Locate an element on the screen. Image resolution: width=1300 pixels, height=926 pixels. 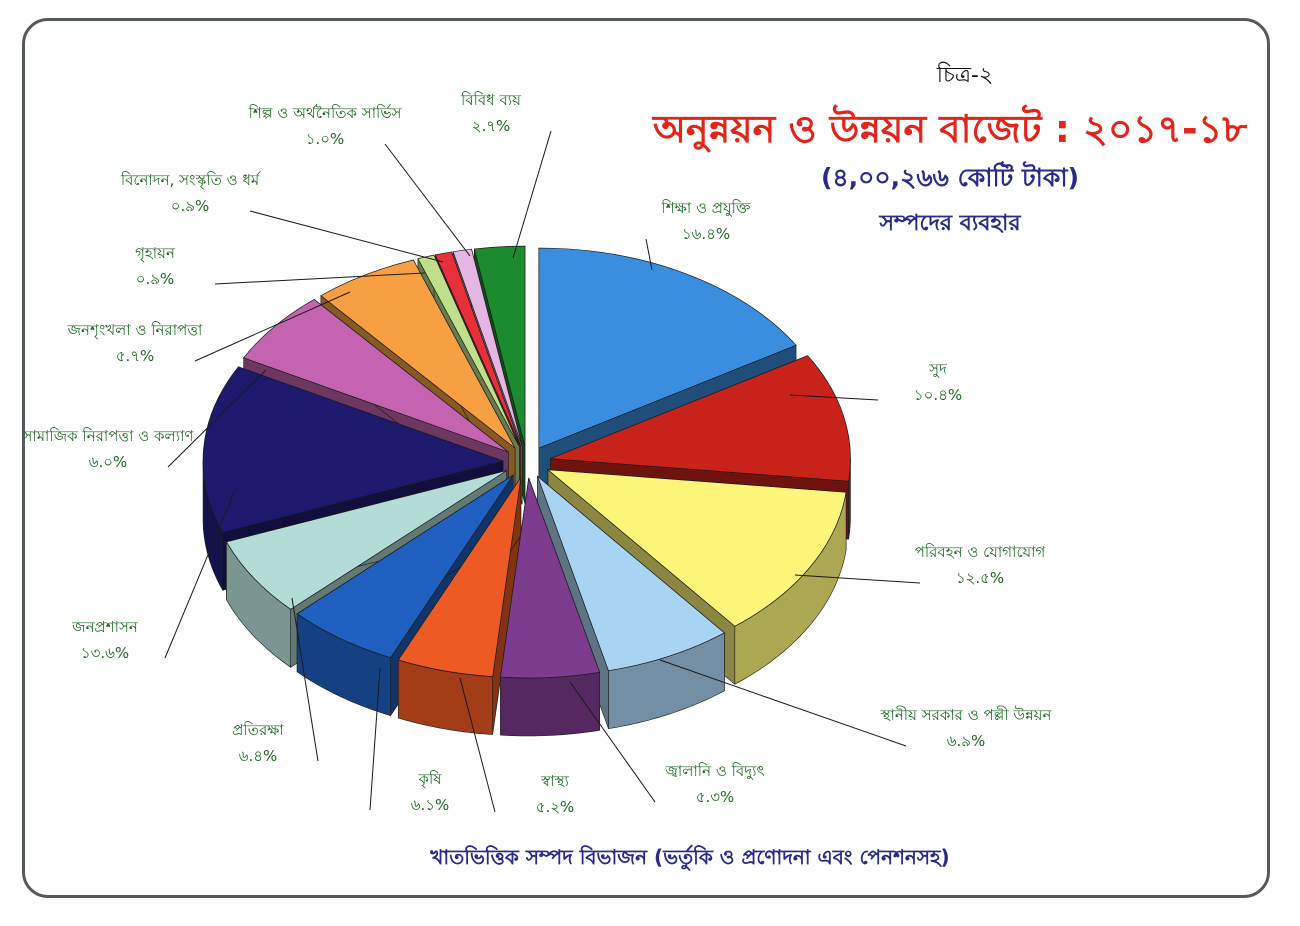
slice-label-value: ৬.৪% is located at coordinates (258, 756).